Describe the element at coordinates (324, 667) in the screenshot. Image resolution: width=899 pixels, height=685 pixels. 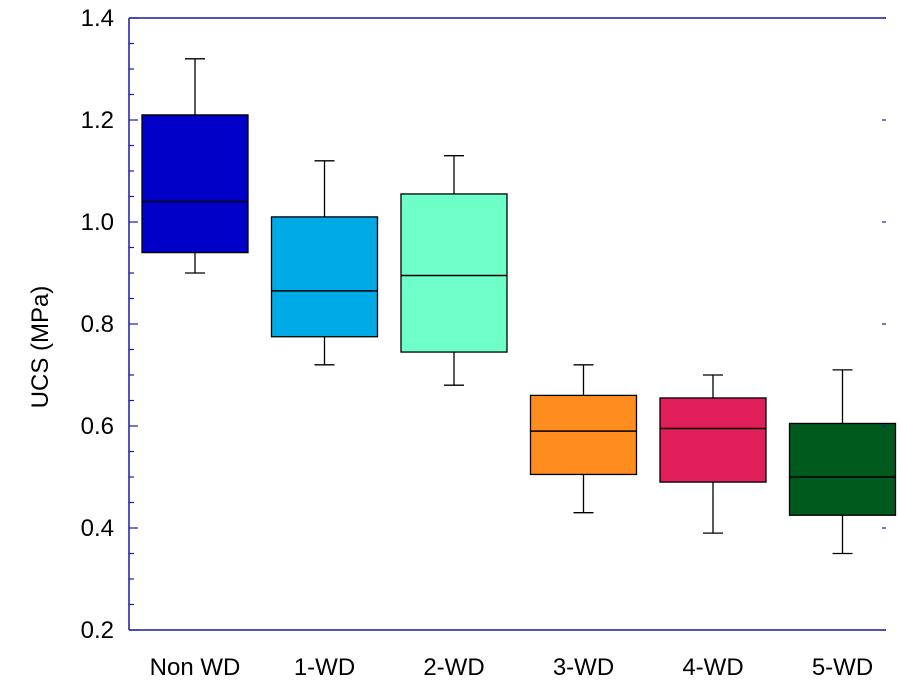
I see `x-tick-label: 1-WD` at that location.